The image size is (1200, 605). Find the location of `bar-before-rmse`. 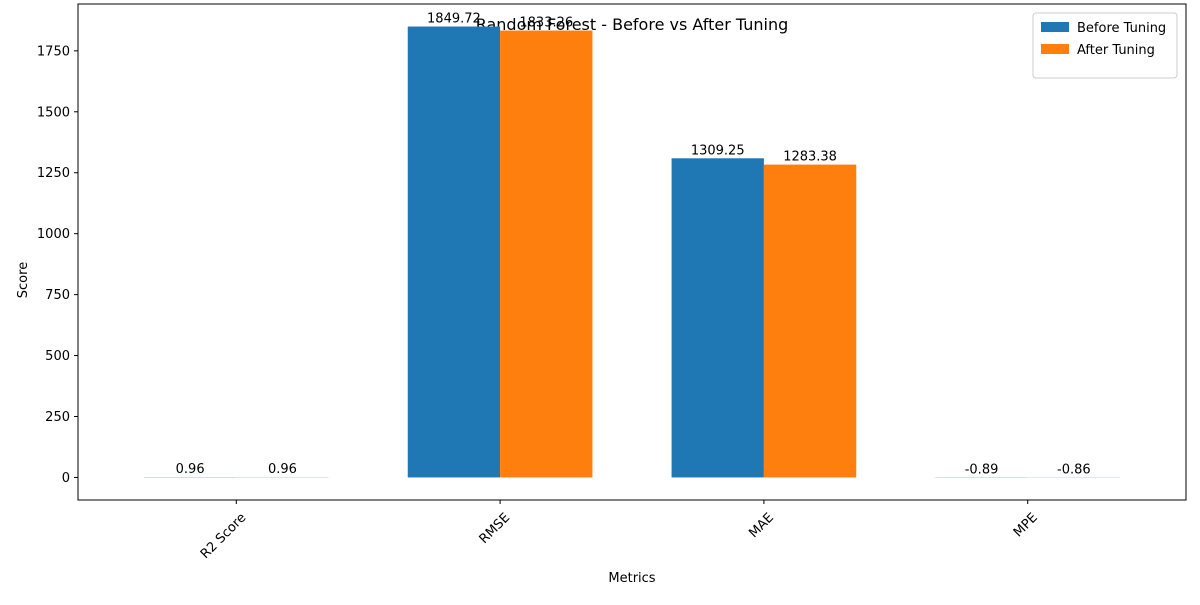

bar-before-rmse is located at coordinates (454, 252).